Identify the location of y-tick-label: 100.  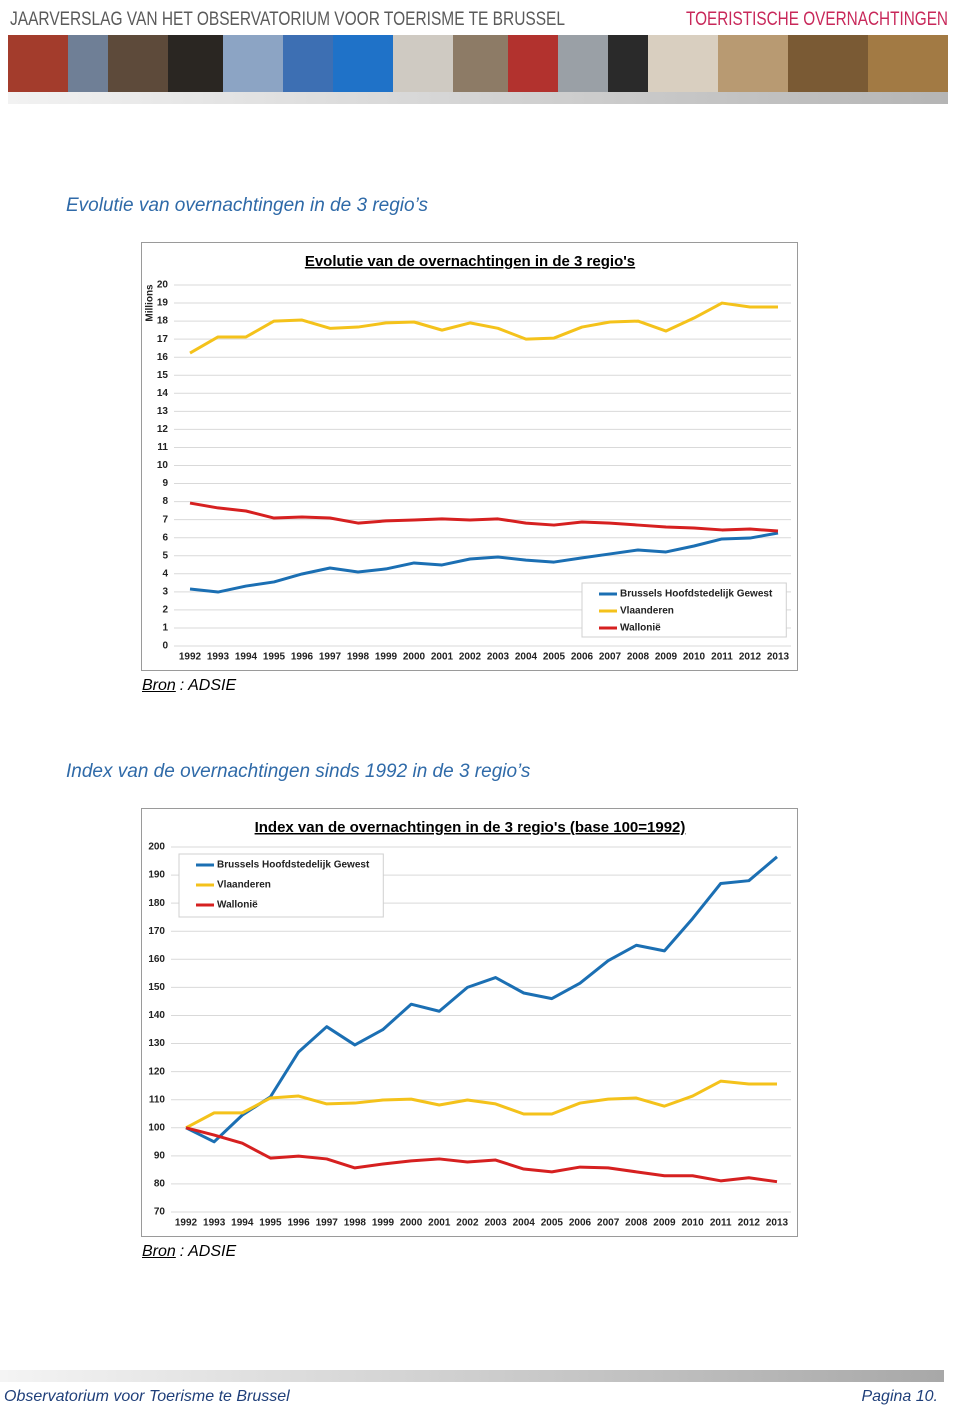
(156, 1127).